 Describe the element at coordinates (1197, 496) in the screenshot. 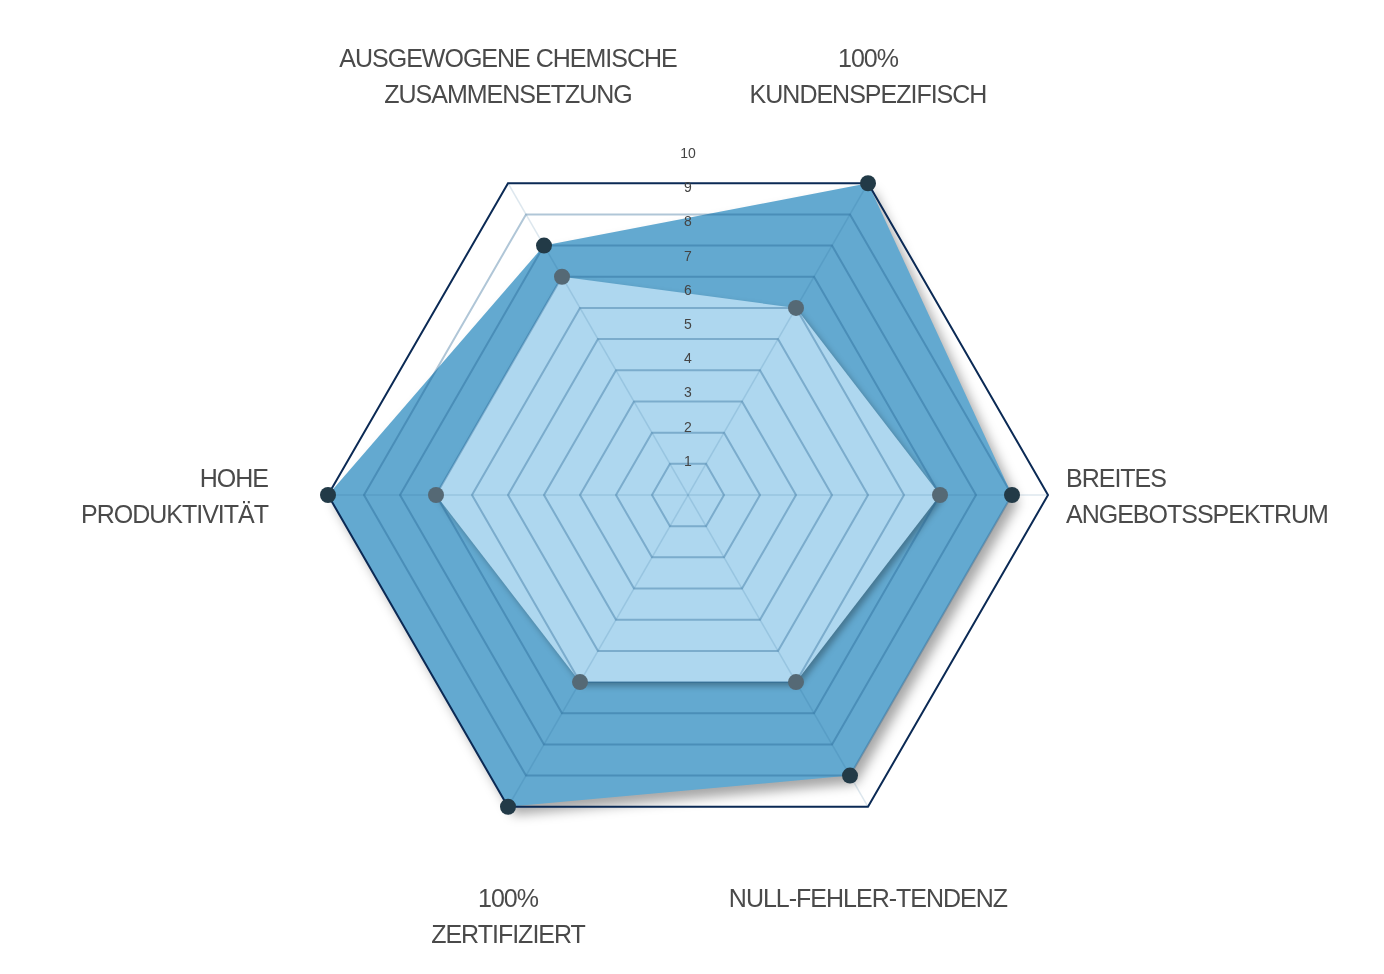

I see `spoke-label: BREITES ANGEBOTSSPEKTRUM` at that location.